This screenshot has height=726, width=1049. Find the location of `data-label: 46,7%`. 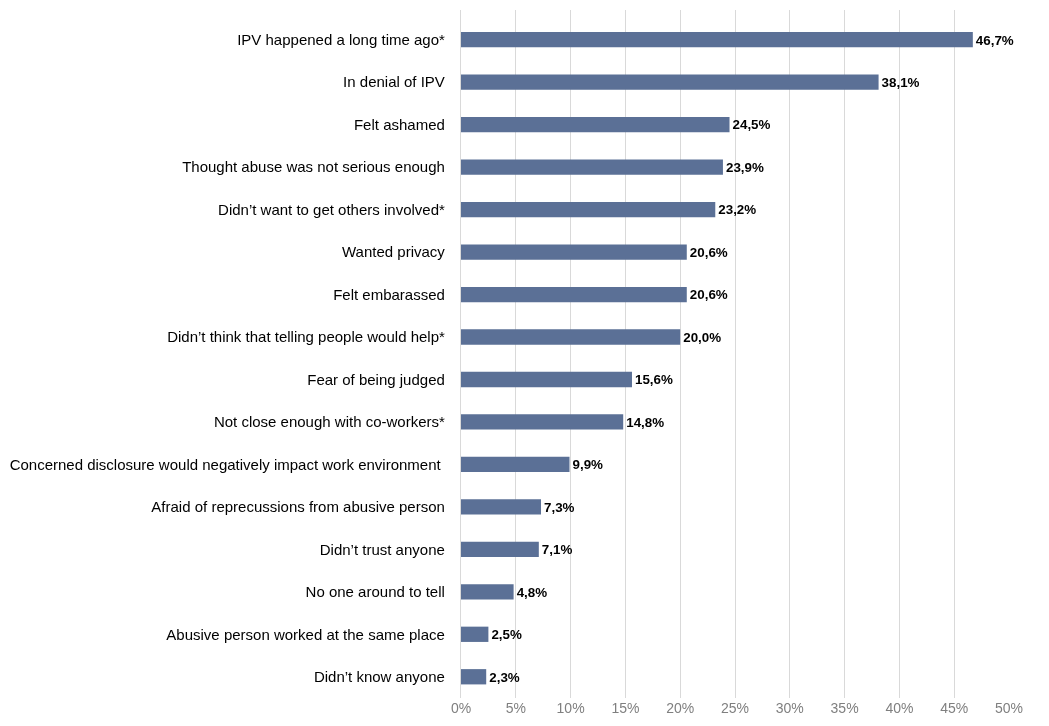

data-label: 46,7% is located at coordinates (994, 40).